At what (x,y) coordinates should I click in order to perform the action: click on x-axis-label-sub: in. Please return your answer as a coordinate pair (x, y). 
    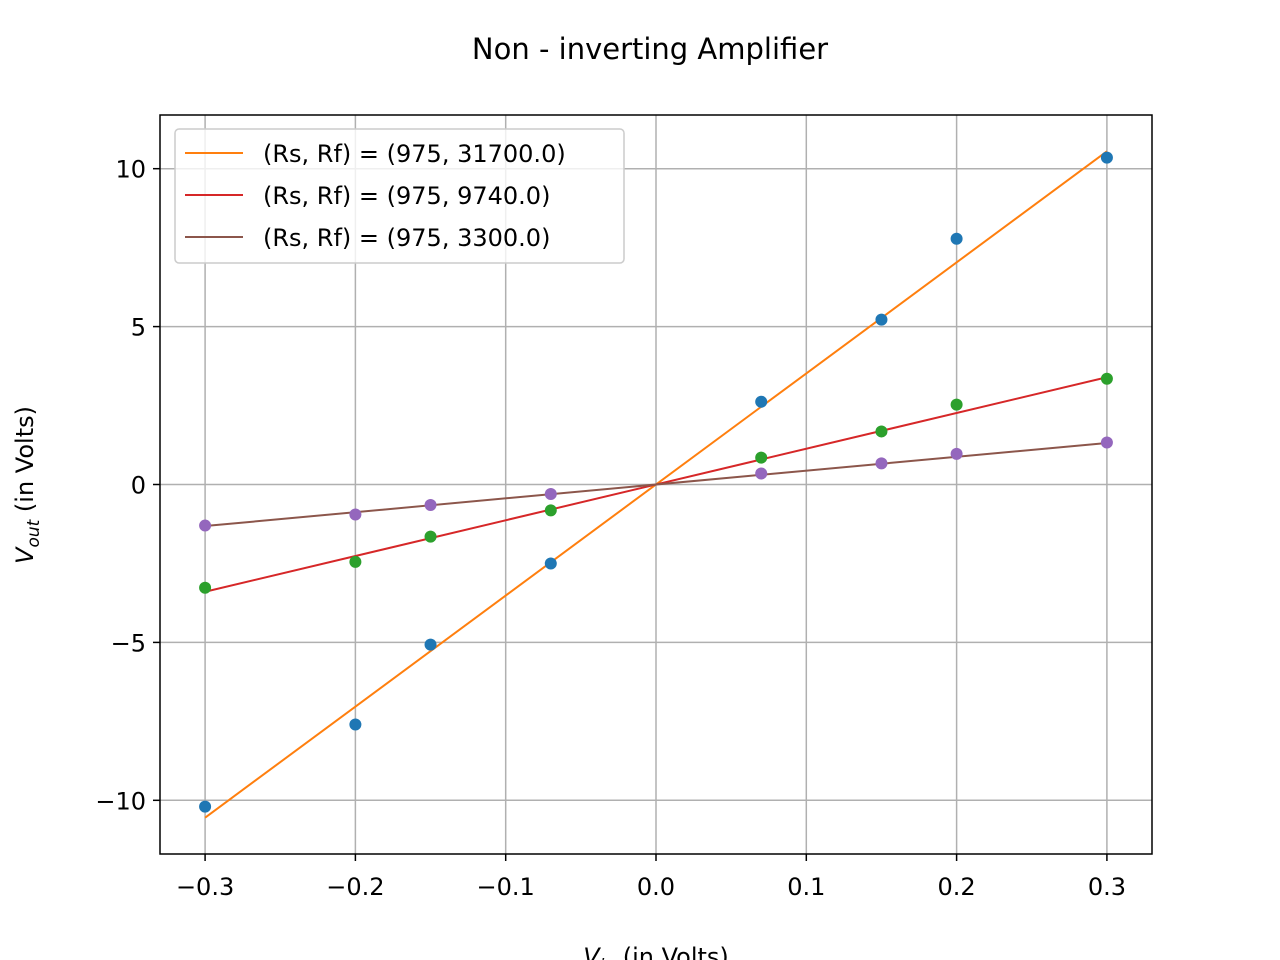
    Looking at the image, I should click on (608, 958).